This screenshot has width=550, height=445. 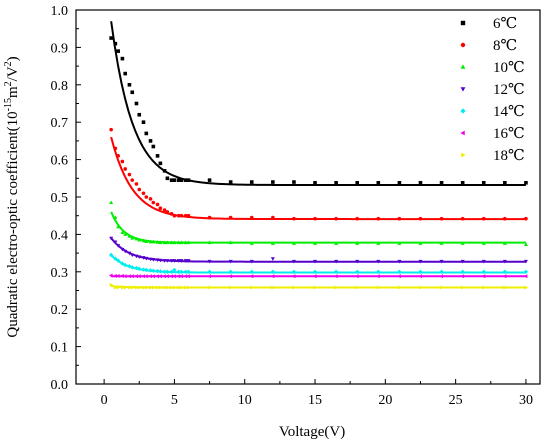 I want to click on y-axis-title-part: Quadratic electro-optic coefficient(10, so click(x=13, y=224).